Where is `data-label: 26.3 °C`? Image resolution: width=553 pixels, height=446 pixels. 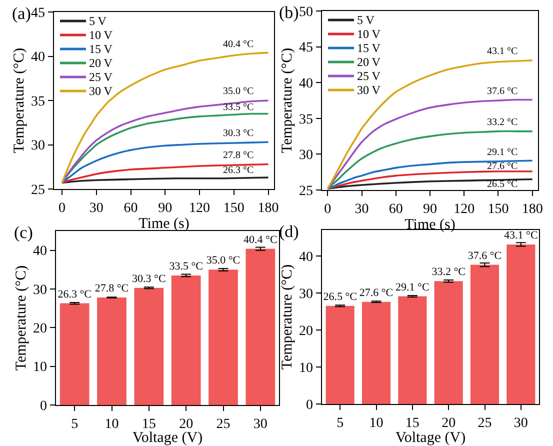
data-label: 26.3 °C is located at coordinates (75, 294).